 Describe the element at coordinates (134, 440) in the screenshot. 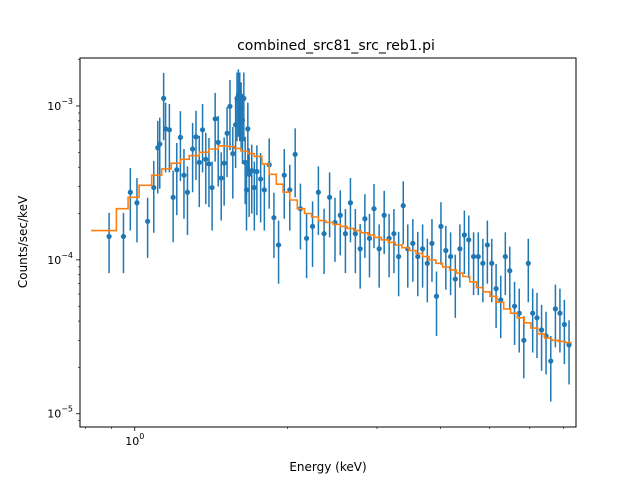

I see `x-tick-label: 100` at that location.